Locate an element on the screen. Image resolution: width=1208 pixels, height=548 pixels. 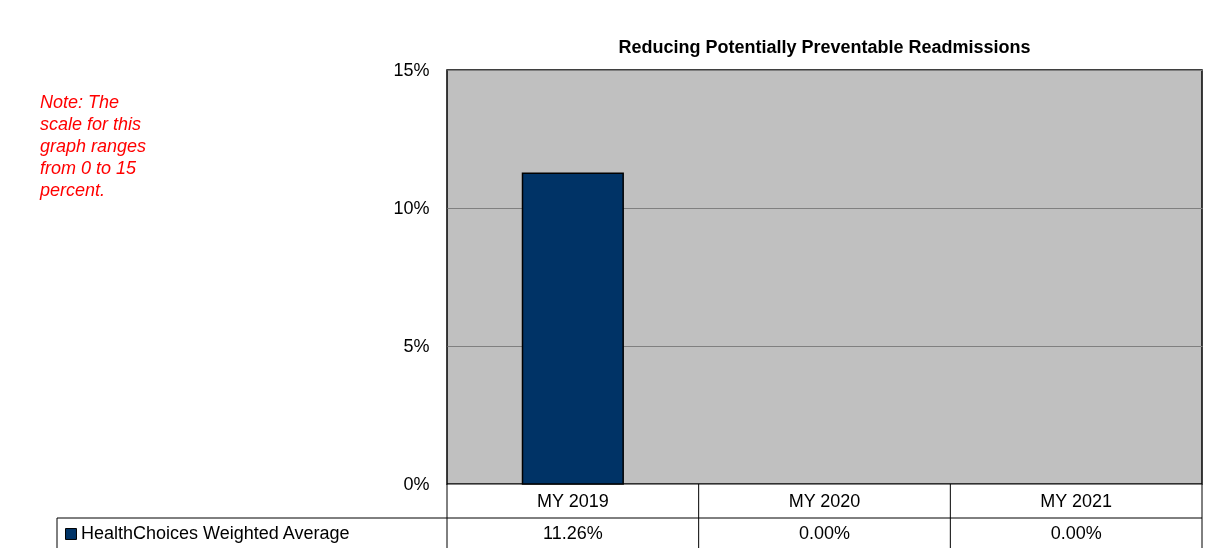
y-tick-label: 5% is located at coordinates (416, 345).